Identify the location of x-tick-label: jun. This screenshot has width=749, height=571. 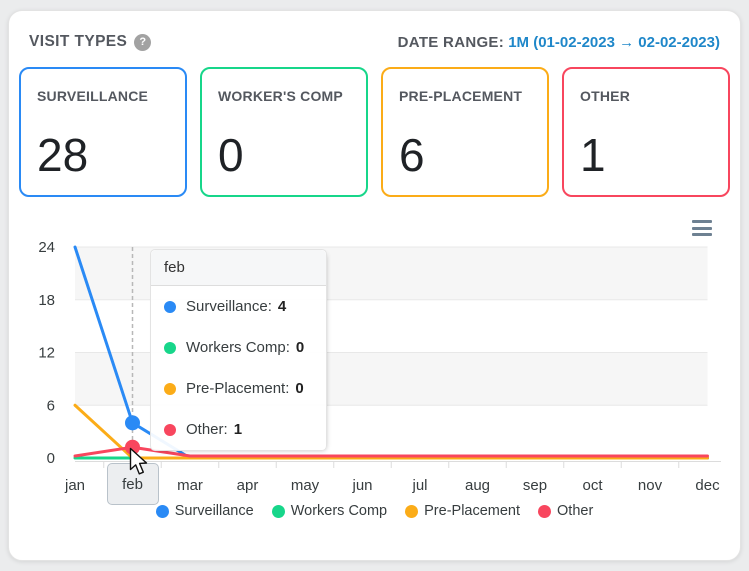
(361, 485).